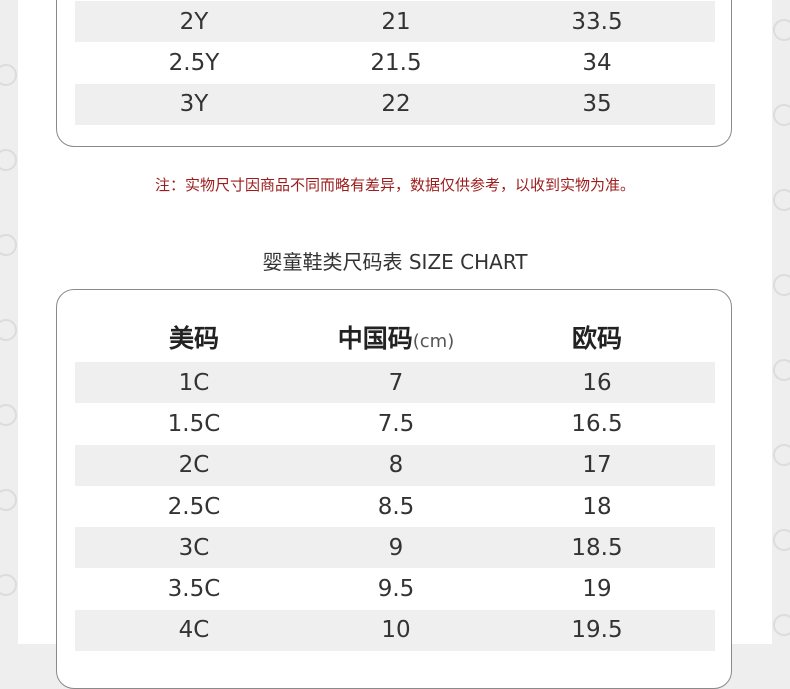 The height and width of the screenshot is (689, 790). Describe the element at coordinates (194, 589) in the screenshot. I see `cell-us-size: 3.5C` at that location.